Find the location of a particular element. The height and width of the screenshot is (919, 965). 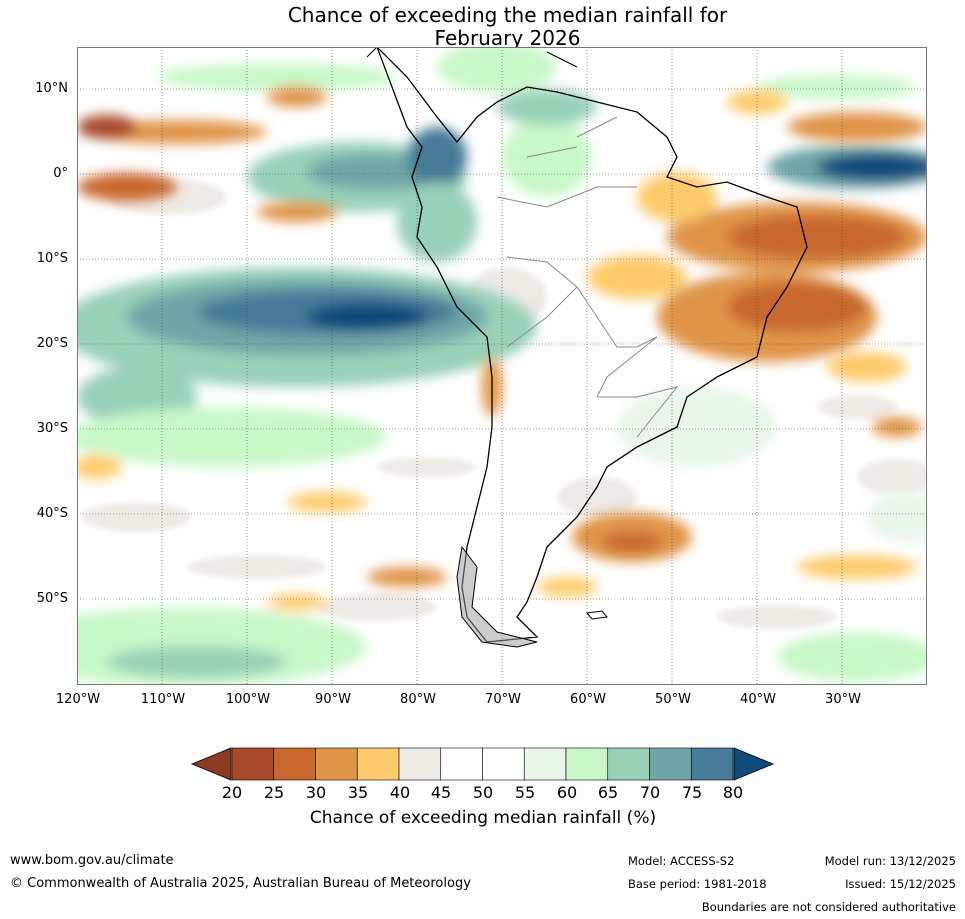

colorbar-over-arrow is located at coordinates (754, 764).